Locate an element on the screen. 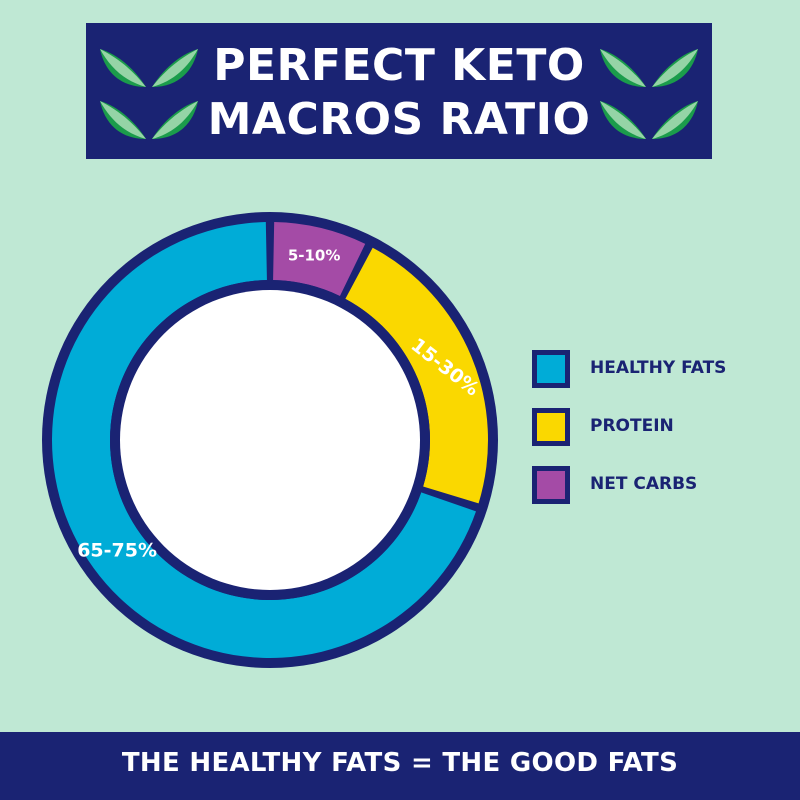 This screenshot has height=800, width=800. legend-label-healthy-fats: HEALTHY FATS is located at coordinates (658, 368).